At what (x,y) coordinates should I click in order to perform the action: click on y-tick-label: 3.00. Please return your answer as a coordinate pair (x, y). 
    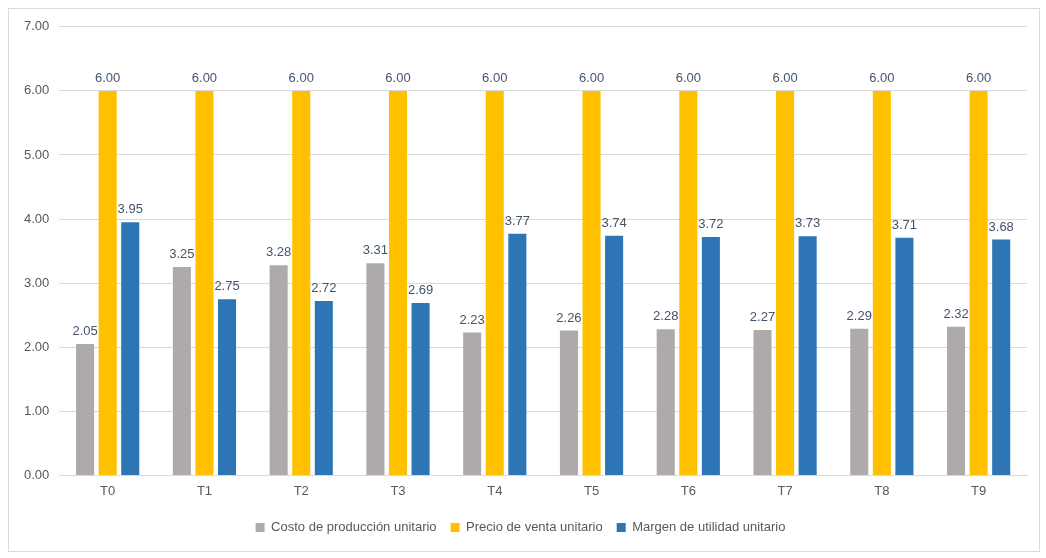
    Looking at the image, I should click on (36, 282).